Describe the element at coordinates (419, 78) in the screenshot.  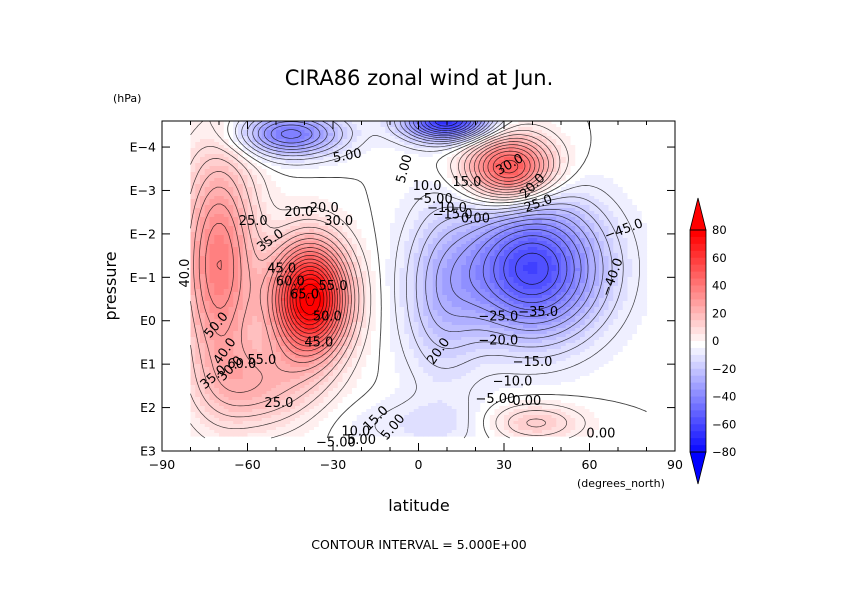
I see `chart-title: CIRA86 zonal wind at Jun.` at that location.